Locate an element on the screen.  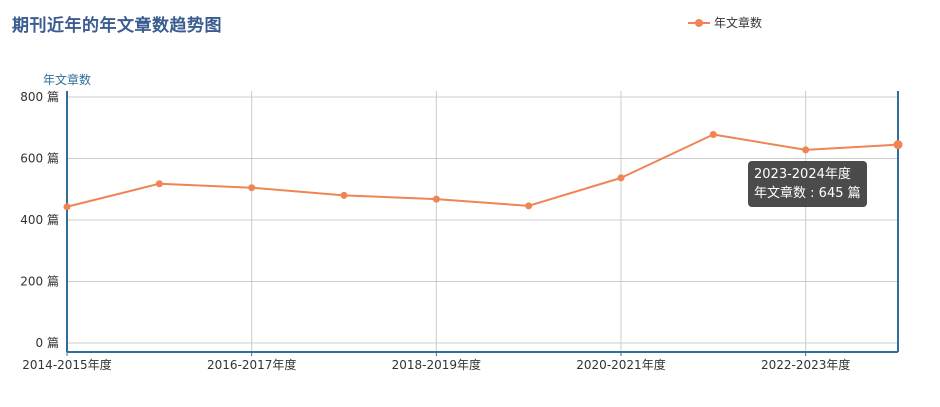
y-tick-label: 600 篇 is located at coordinates (39, 158).